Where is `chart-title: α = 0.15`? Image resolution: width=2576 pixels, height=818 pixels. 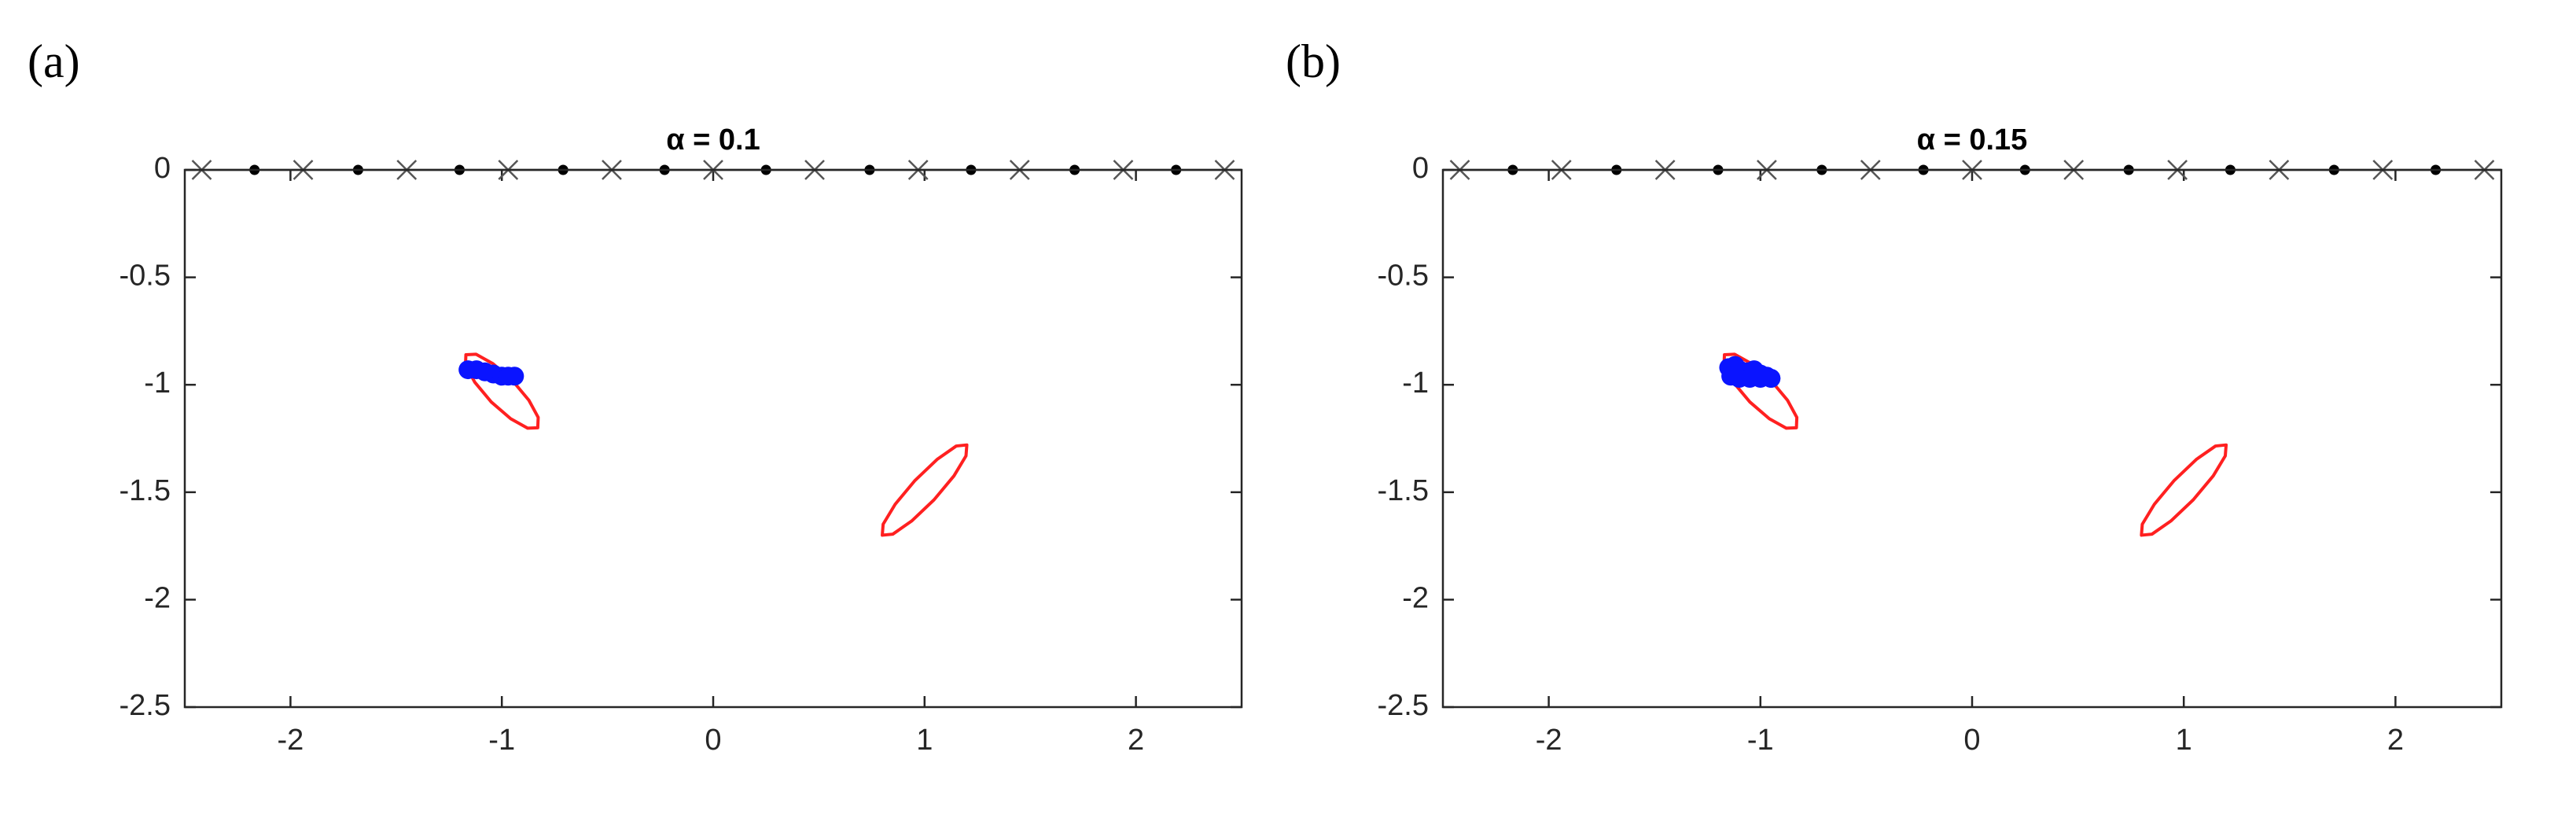
chart-title: α = 0.15 is located at coordinates (1973, 140).